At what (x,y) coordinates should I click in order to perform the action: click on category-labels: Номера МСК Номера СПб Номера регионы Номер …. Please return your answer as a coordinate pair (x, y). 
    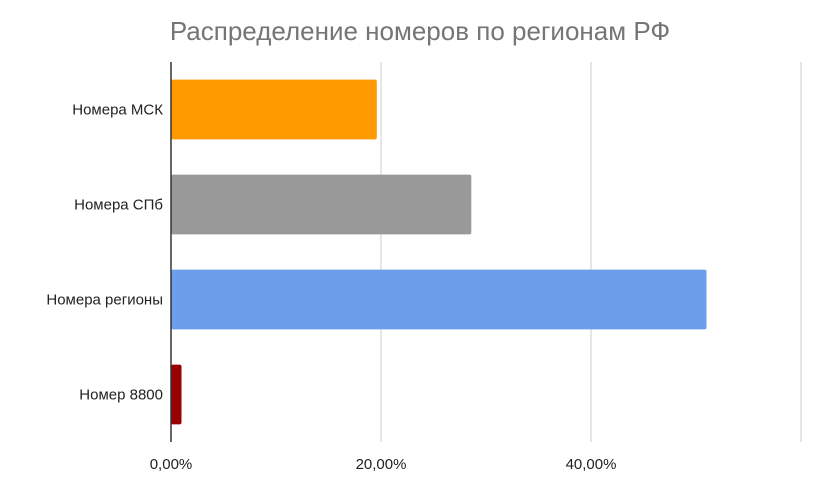
    Looking at the image, I should click on (104, 253).